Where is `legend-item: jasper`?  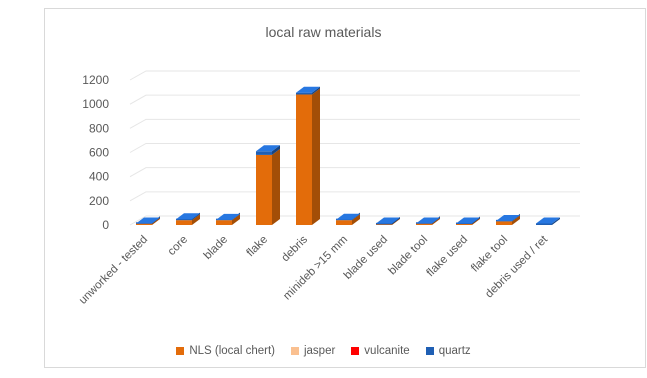
legend-item: jasper is located at coordinates (313, 351).